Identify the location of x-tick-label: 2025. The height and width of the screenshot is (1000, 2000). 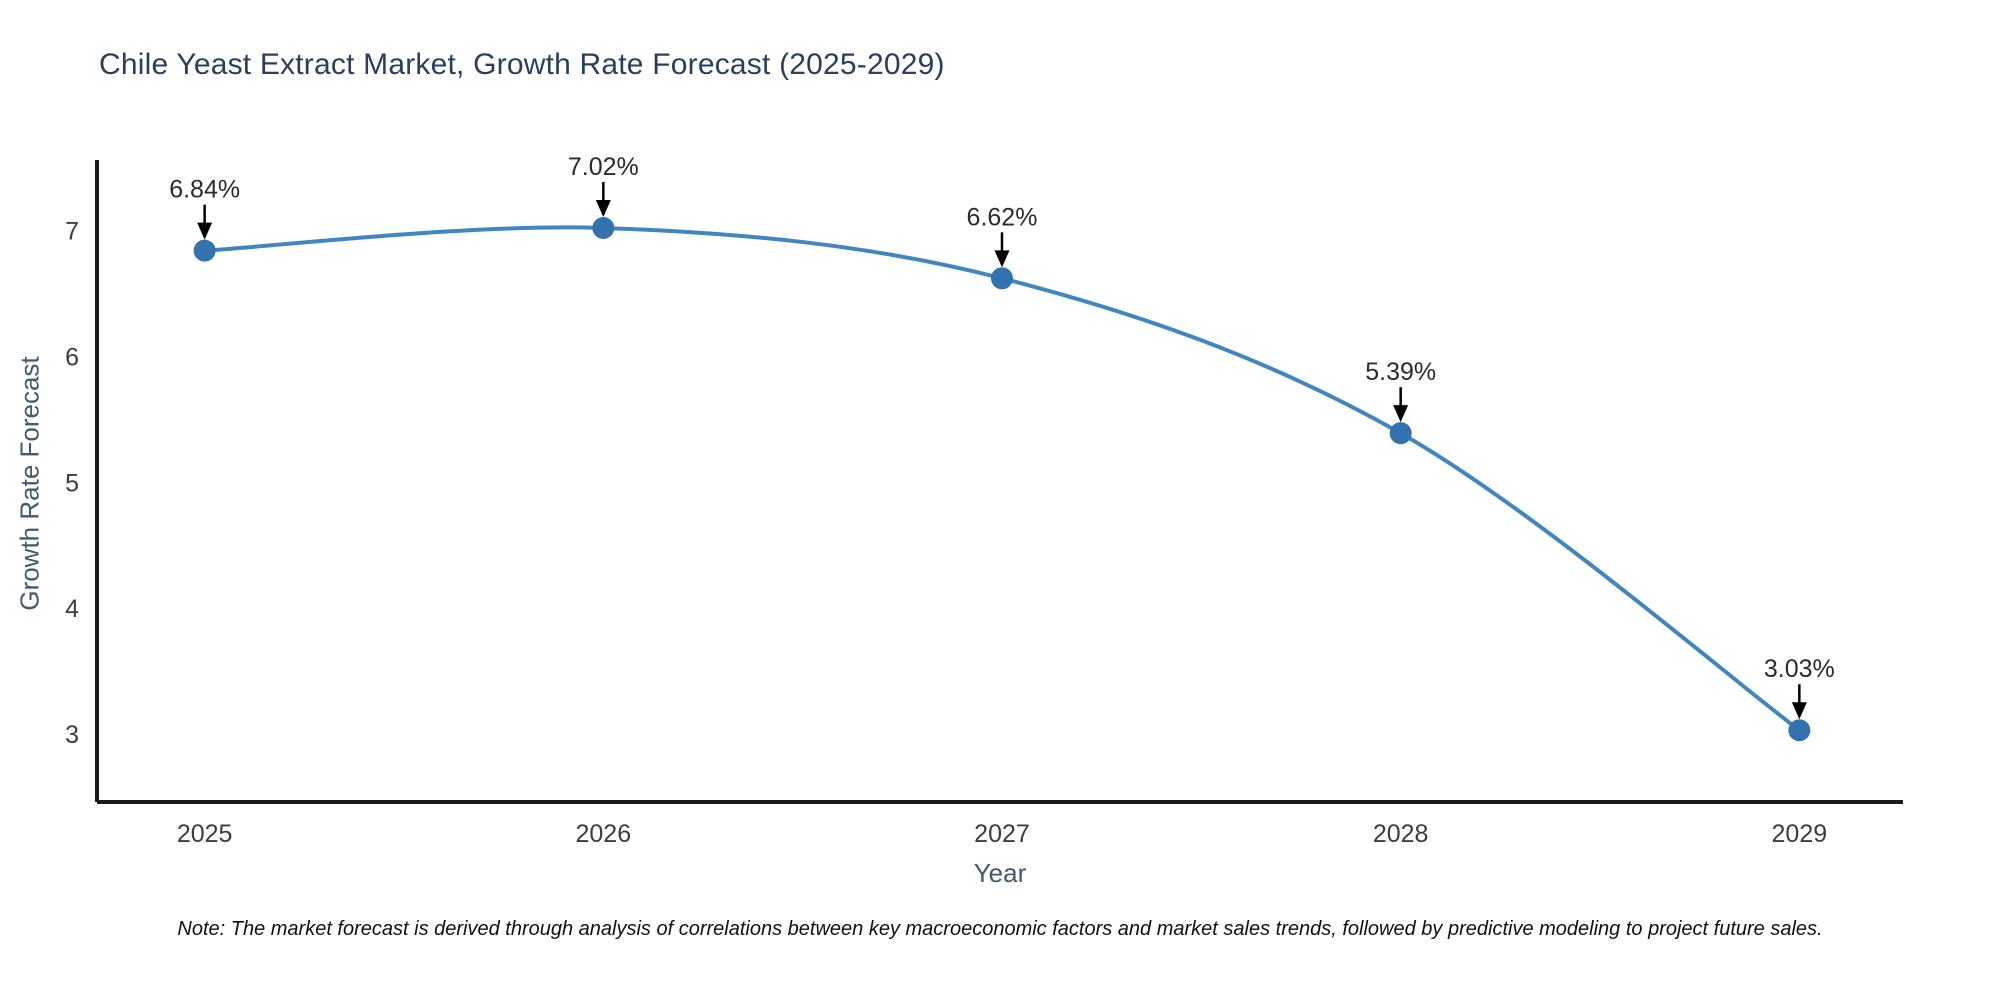
(205, 834).